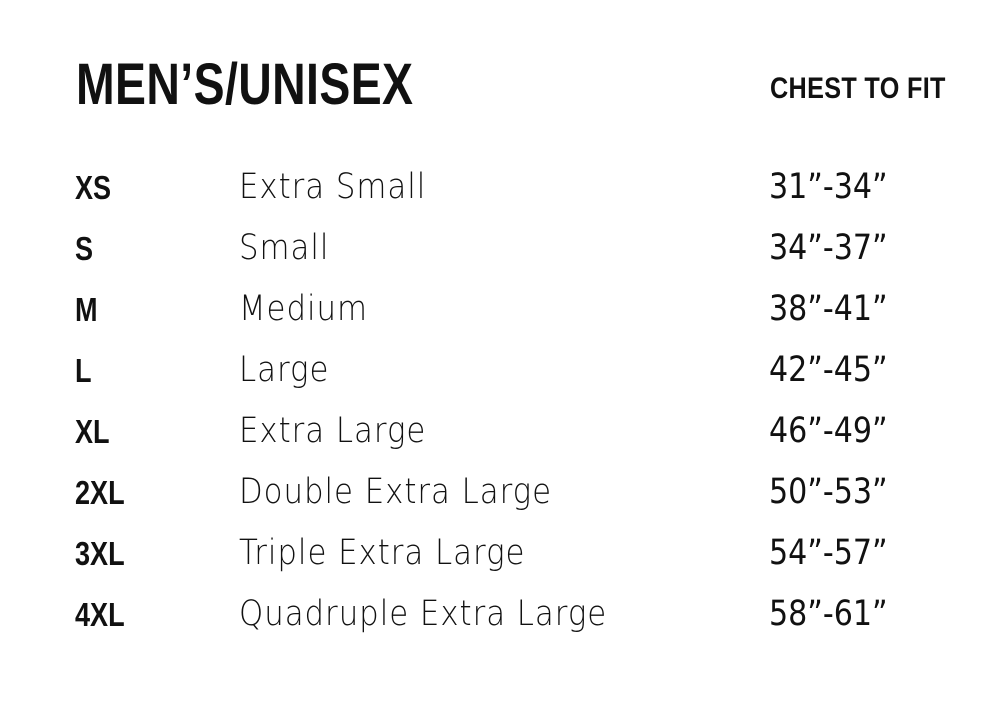 The image size is (1000, 711). What do you see at coordinates (100, 614) in the screenshot?
I see `size-code: 4XL` at bounding box center [100, 614].